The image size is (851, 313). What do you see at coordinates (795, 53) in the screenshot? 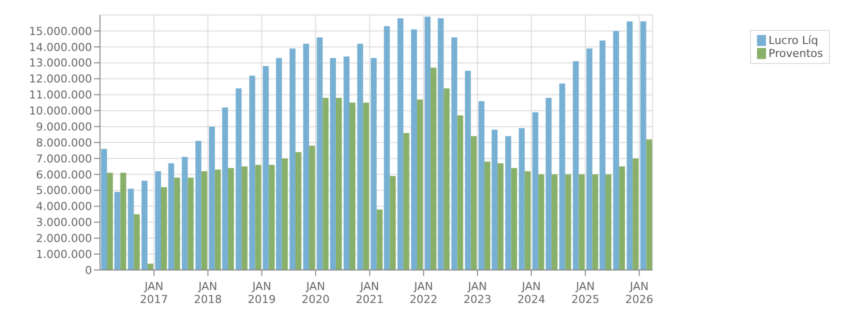
I see `legend-label: Proventos` at bounding box center [795, 53].